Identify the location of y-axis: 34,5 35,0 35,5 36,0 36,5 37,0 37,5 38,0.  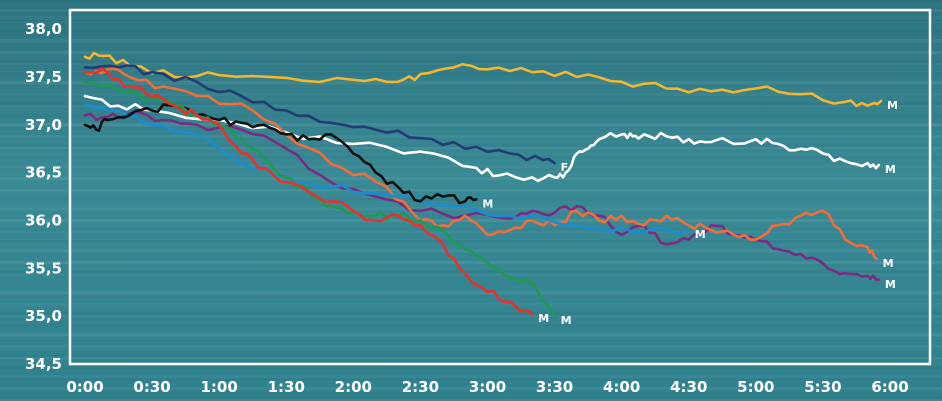
(43, 196).